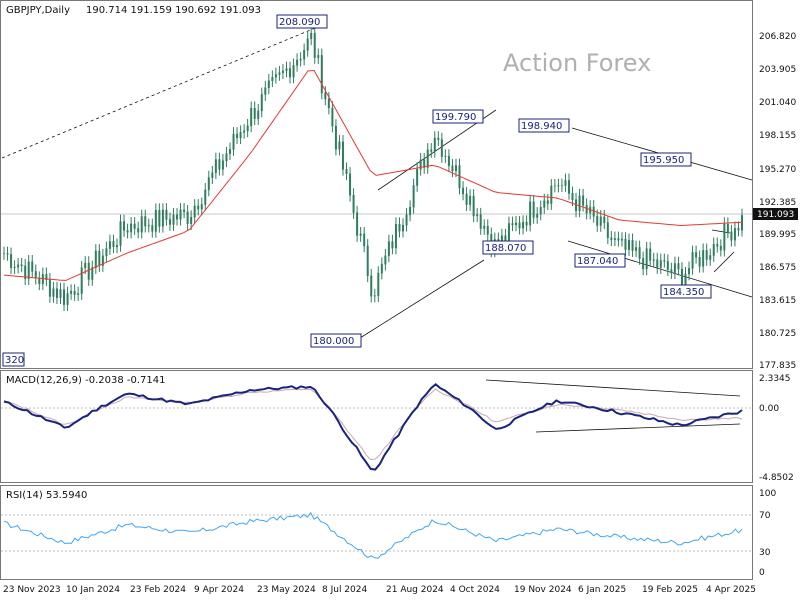  I want to click on price-label: 198.940, so click(541, 126).